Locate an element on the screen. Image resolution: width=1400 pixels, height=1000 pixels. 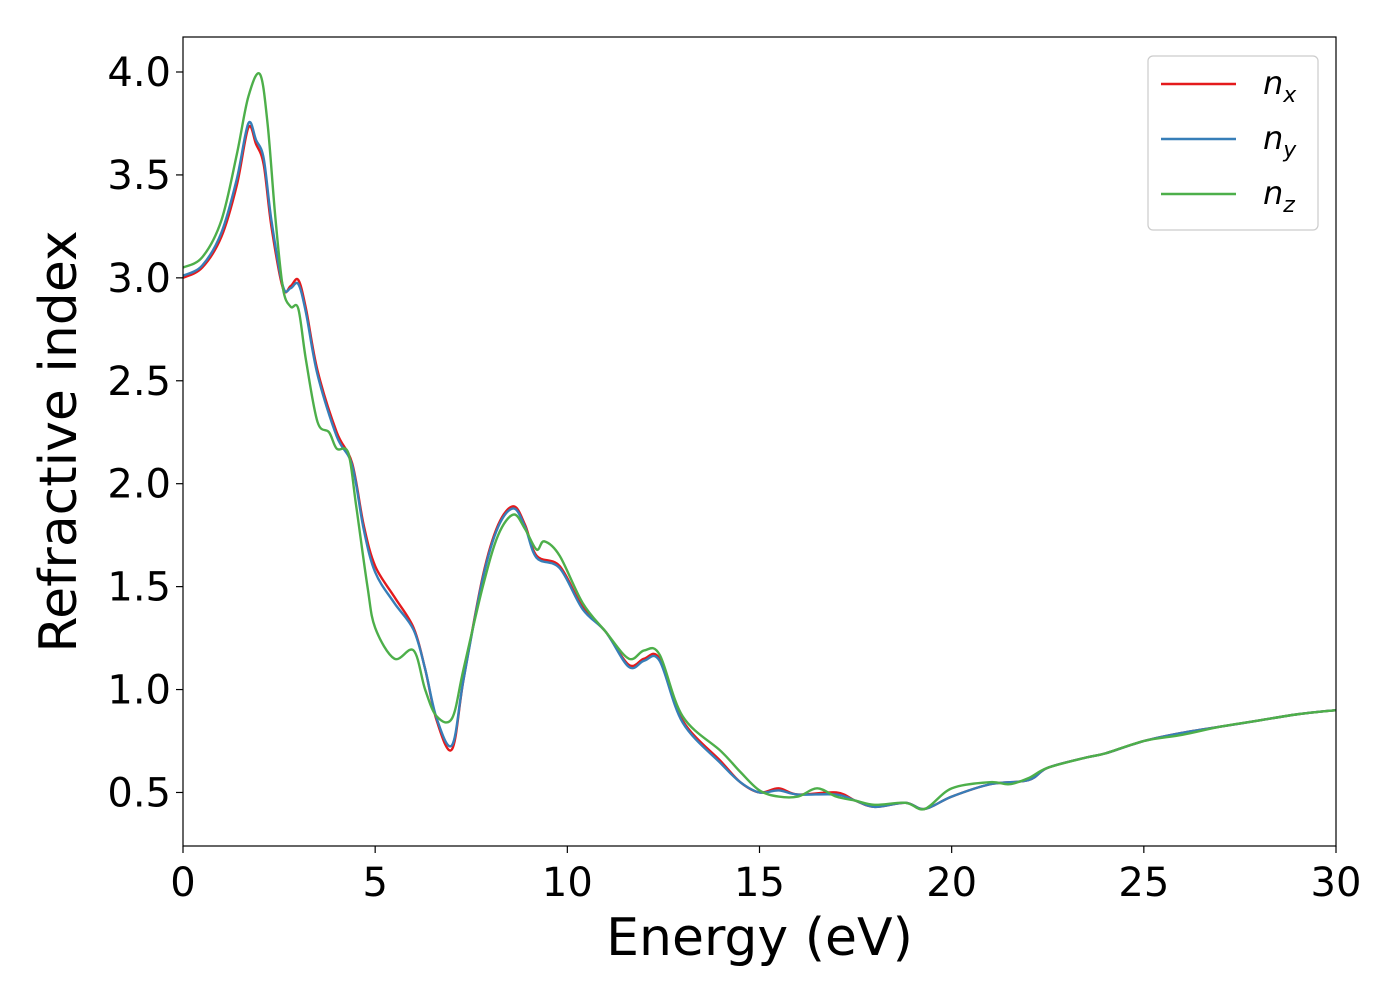
x-tick-label: 15 is located at coordinates (759, 883).